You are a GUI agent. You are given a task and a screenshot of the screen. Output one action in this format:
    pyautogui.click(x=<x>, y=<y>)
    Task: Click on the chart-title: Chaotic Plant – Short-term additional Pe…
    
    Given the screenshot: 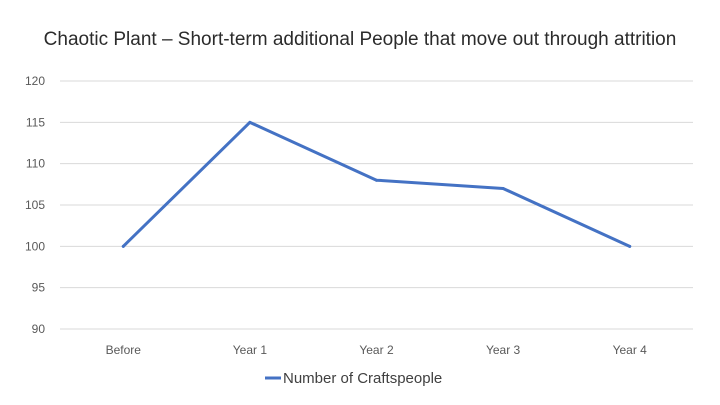 What is the action you would take?
    pyautogui.click(x=360, y=39)
    